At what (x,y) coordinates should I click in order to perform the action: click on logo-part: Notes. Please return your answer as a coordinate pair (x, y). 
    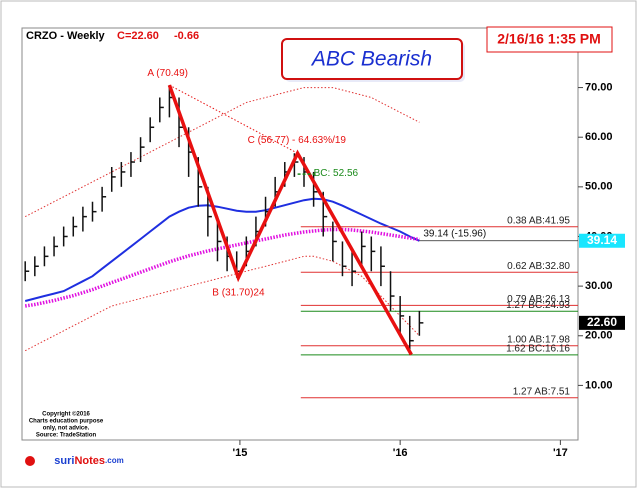
    Looking at the image, I should click on (89, 461).